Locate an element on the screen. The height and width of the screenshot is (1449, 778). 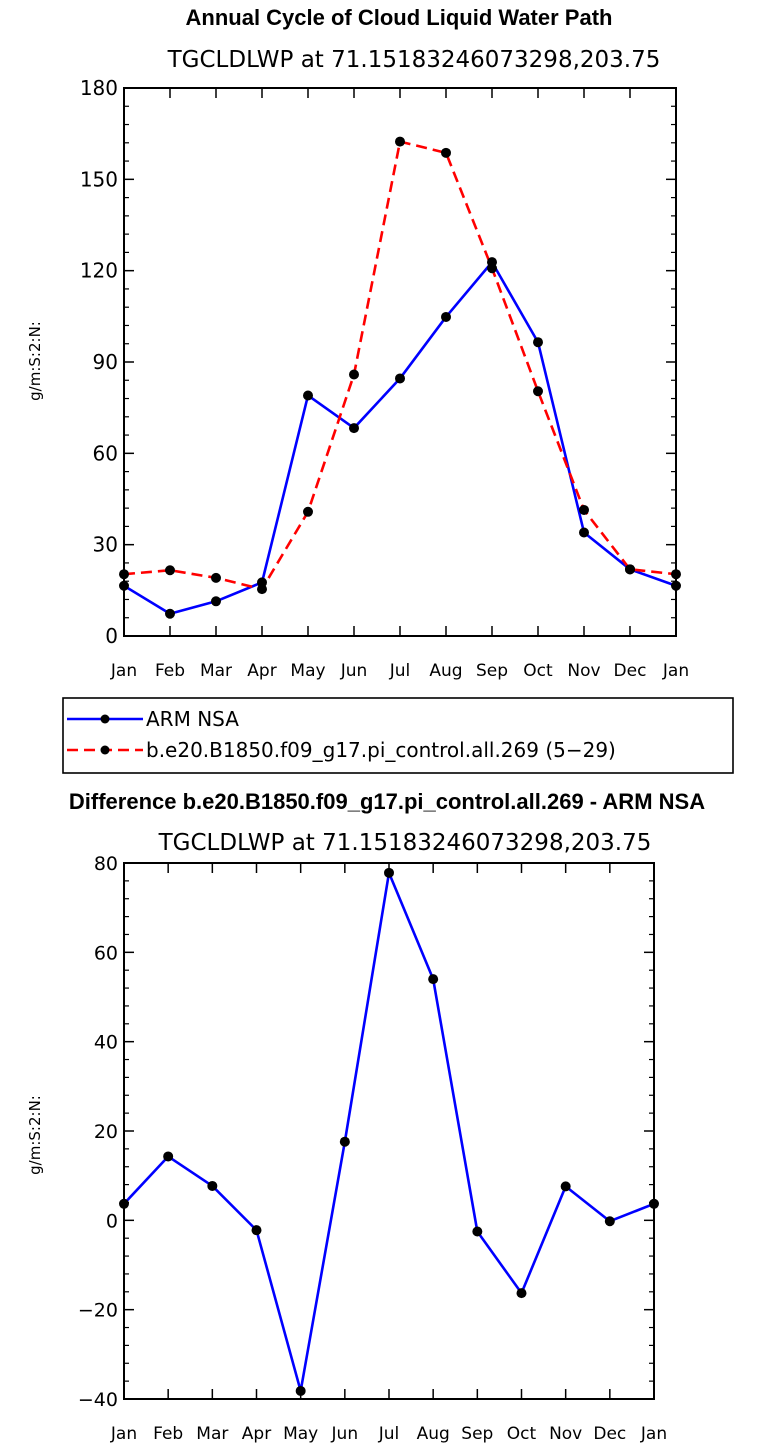
chart1-subtitle: TGCLDLWP at 71.15183246073298,203.75 is located at coordinates (414, 60).